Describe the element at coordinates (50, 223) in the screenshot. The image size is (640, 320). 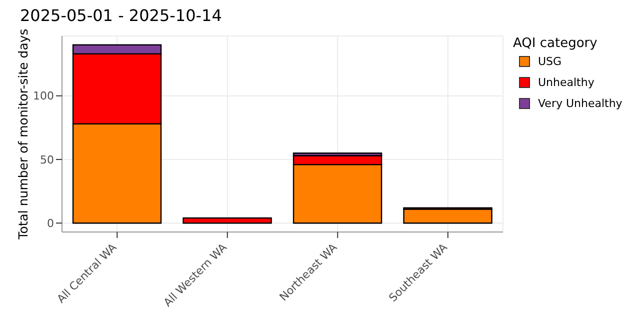
I see `y-tick-label: 0` at that location.